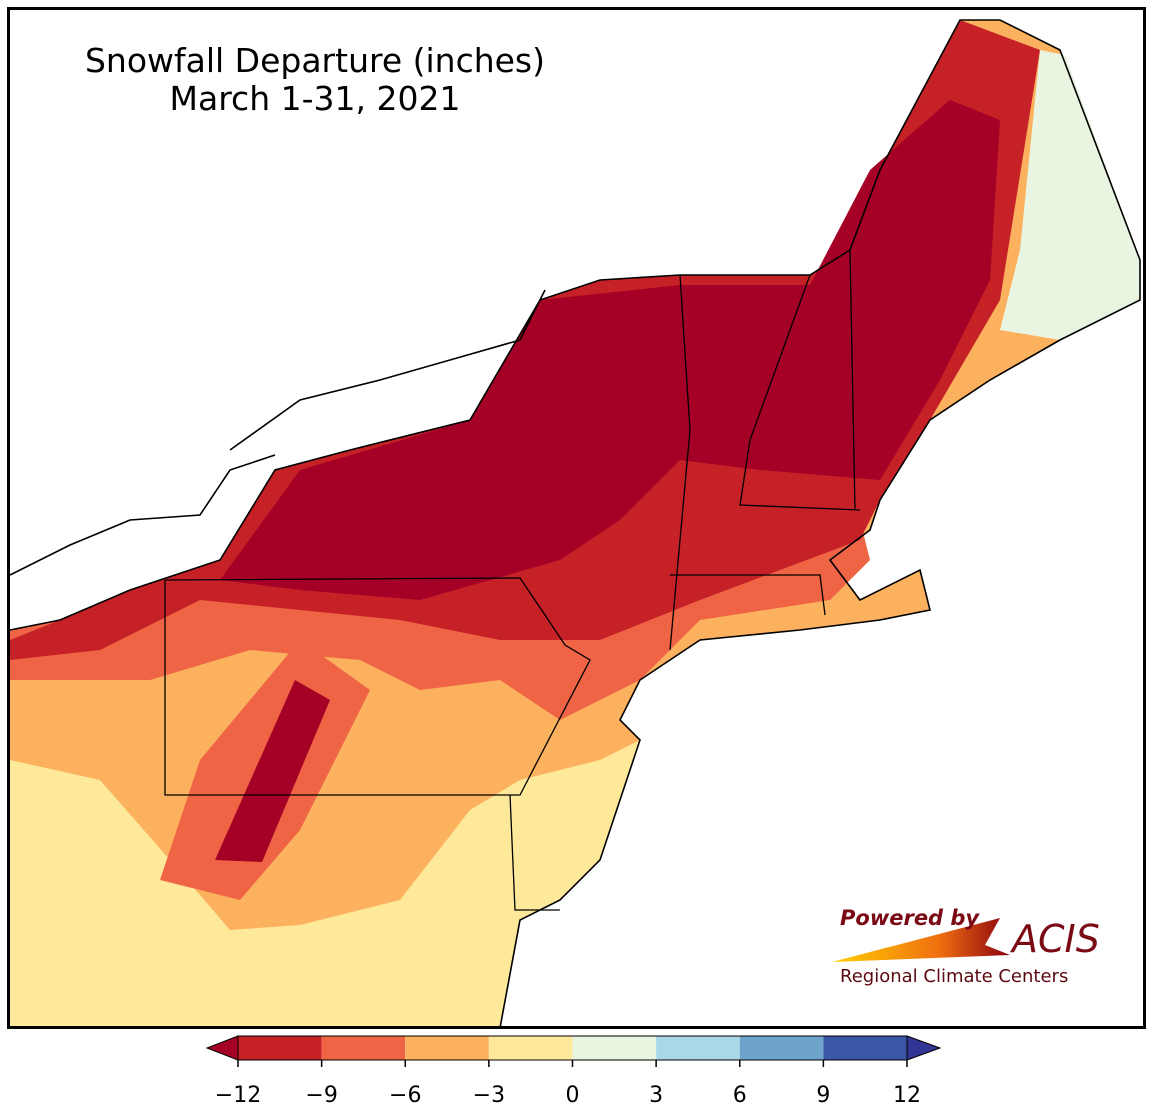 The image size is (1153, 1112). Describe the element at coordinates (315, 60) in the screenshot. I see `map-title: Snowfall Departure (inches)` at that location.